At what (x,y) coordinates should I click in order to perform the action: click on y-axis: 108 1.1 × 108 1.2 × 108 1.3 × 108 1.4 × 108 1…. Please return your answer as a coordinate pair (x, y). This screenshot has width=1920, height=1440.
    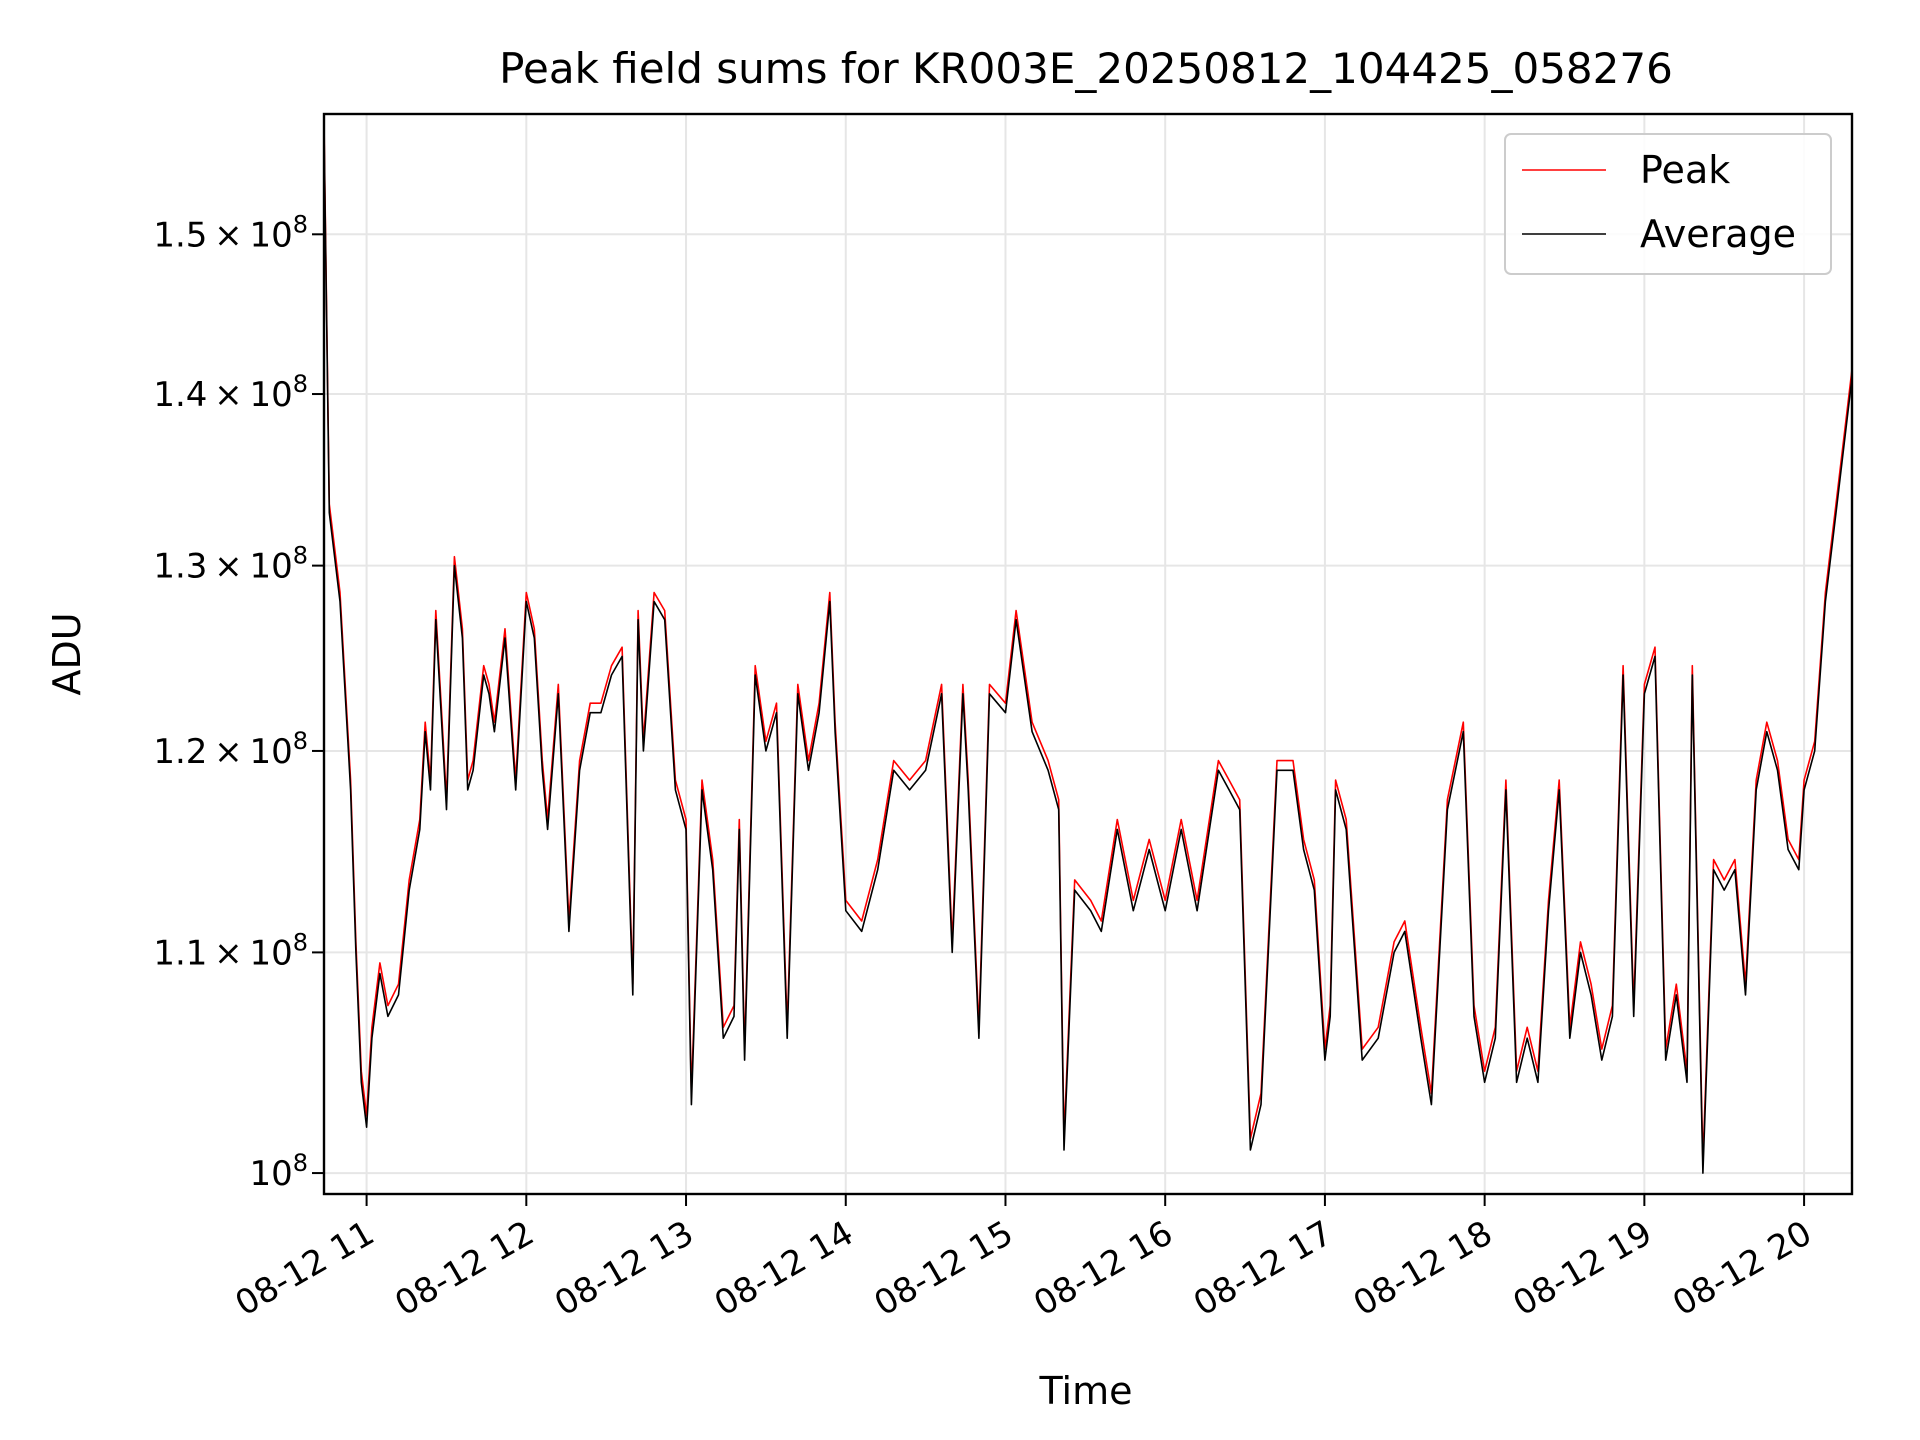
    Looking at the image, I should click on (238, 702).